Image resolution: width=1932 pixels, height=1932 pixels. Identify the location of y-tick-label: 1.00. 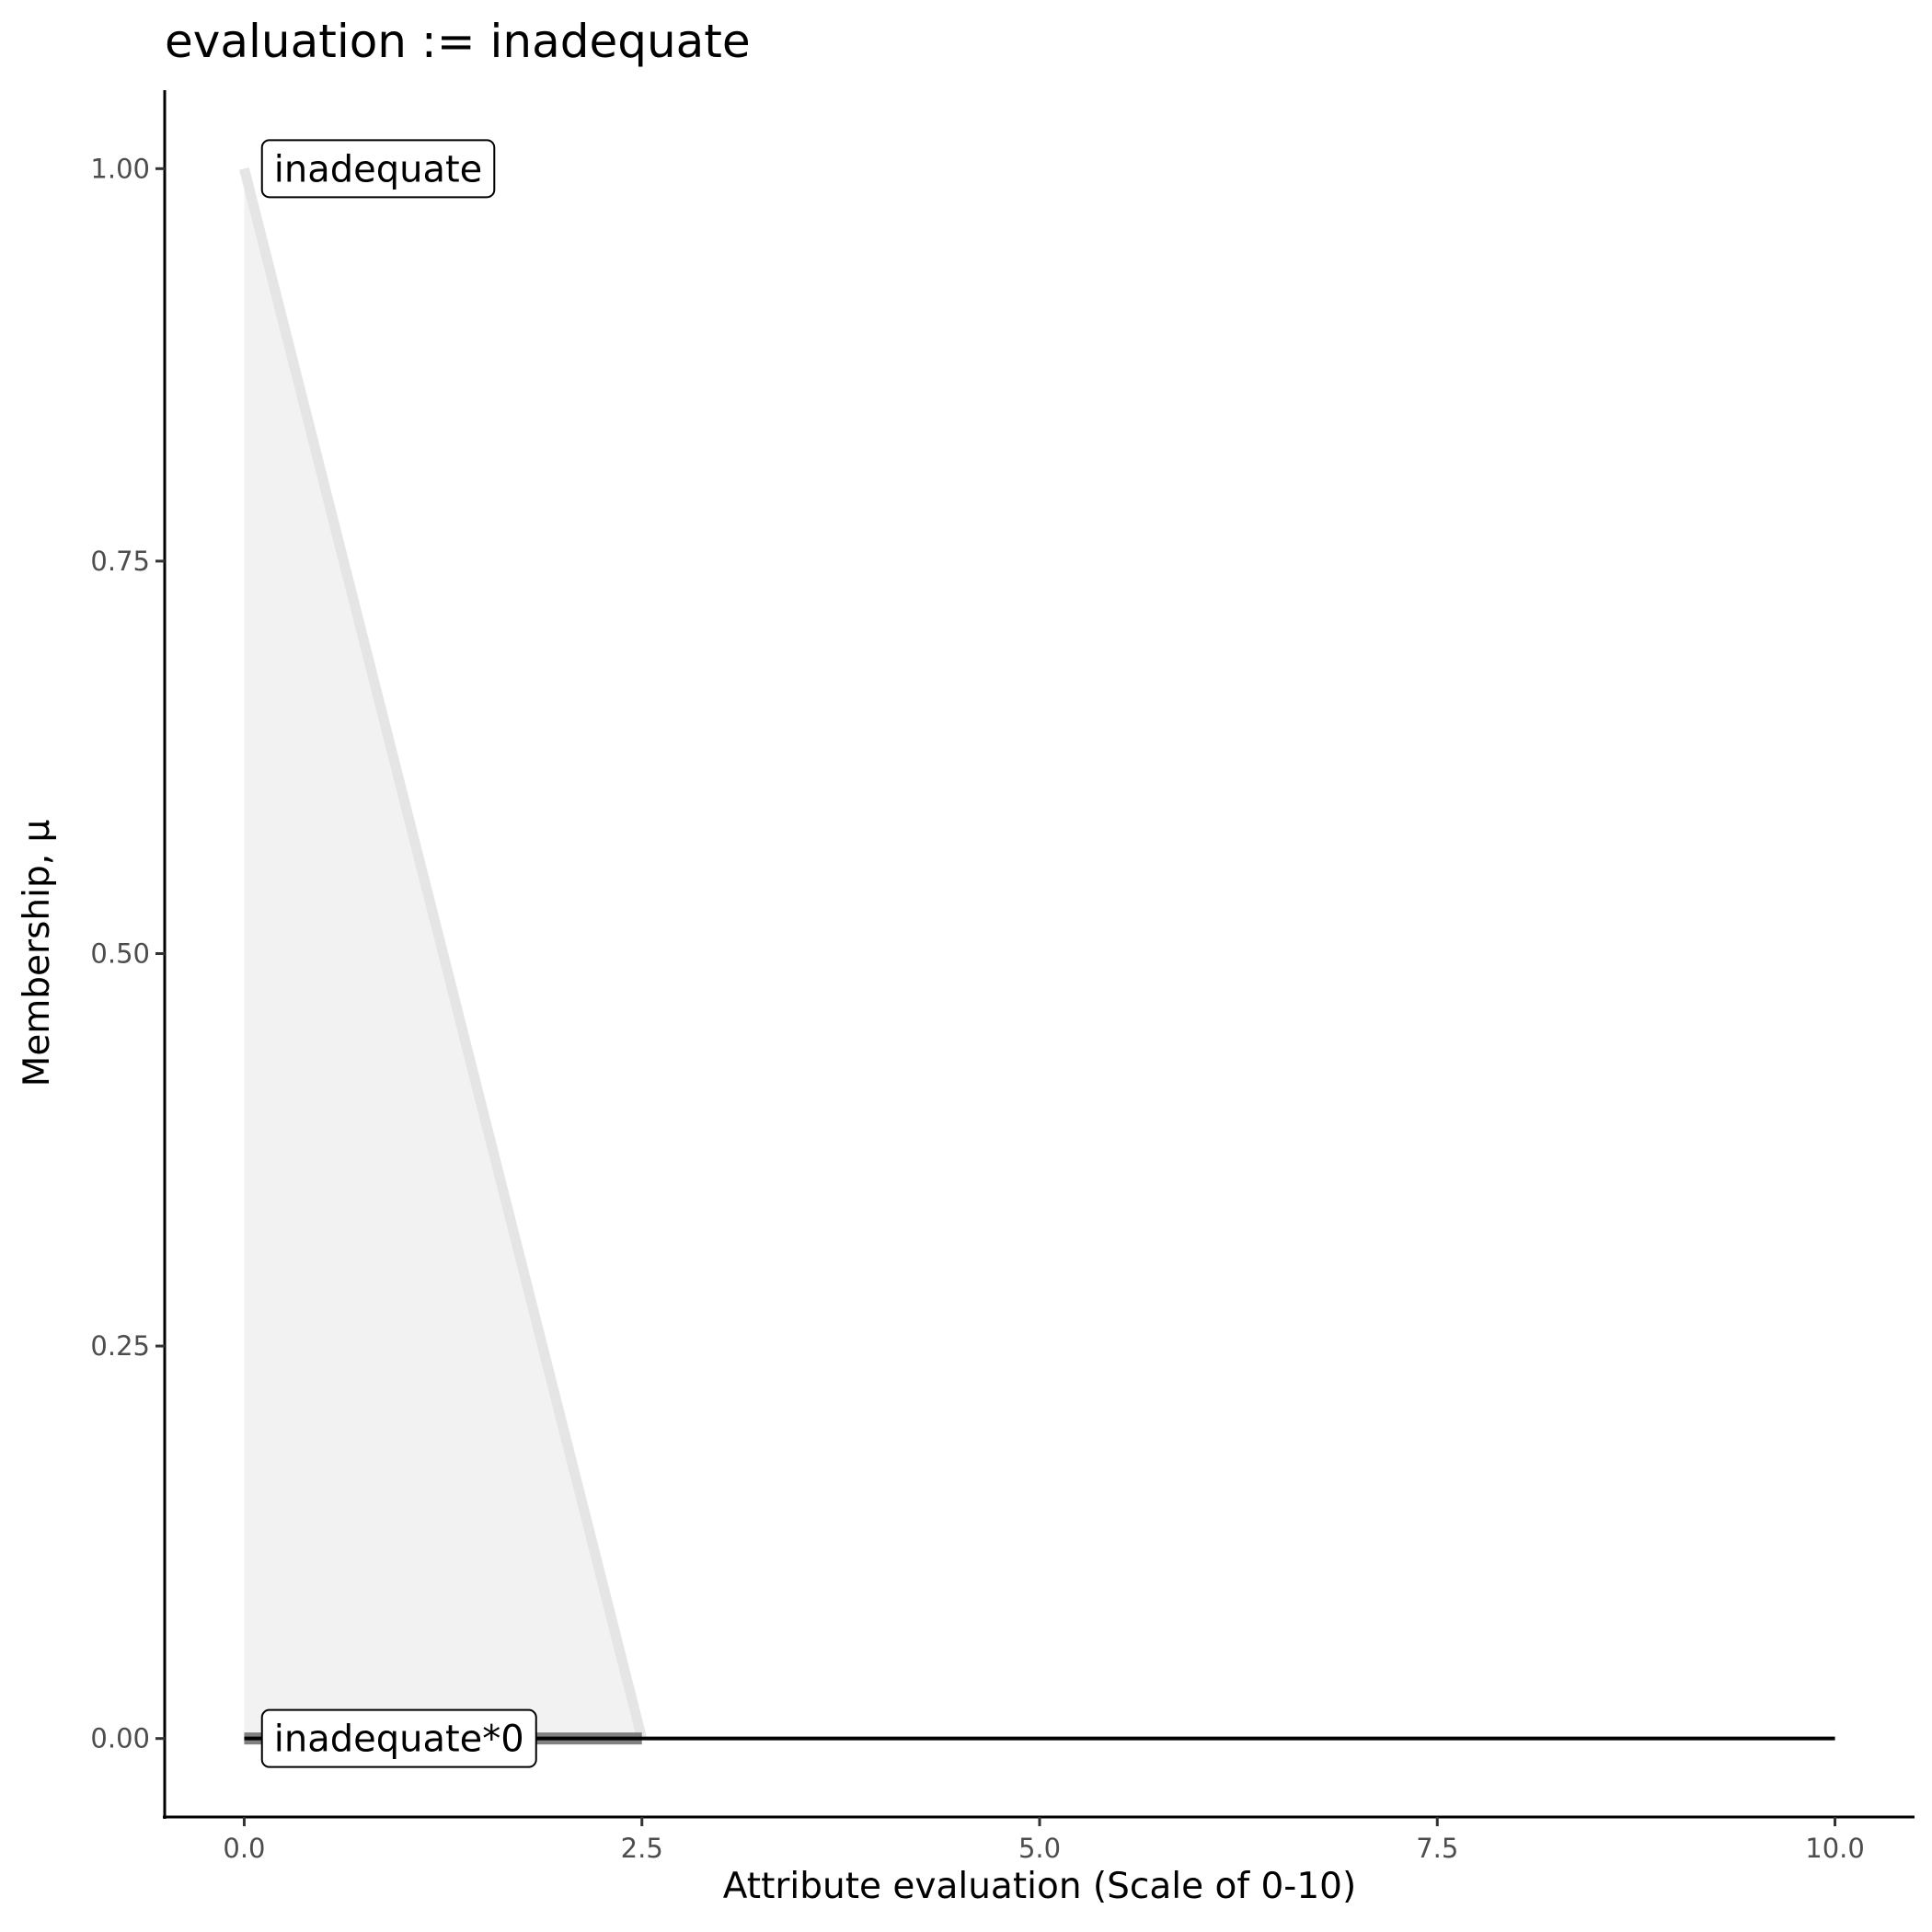
(120, 168).